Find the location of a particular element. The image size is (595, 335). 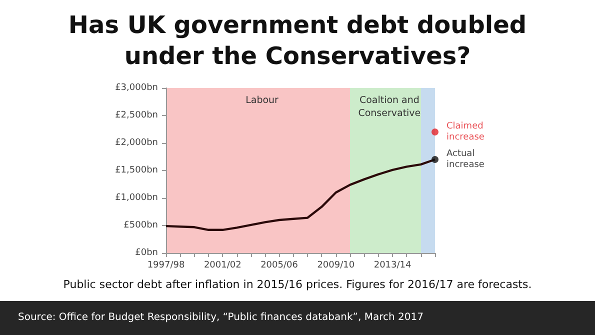

x-tick-label: 2005/06 is located at coordinates (279, 265).